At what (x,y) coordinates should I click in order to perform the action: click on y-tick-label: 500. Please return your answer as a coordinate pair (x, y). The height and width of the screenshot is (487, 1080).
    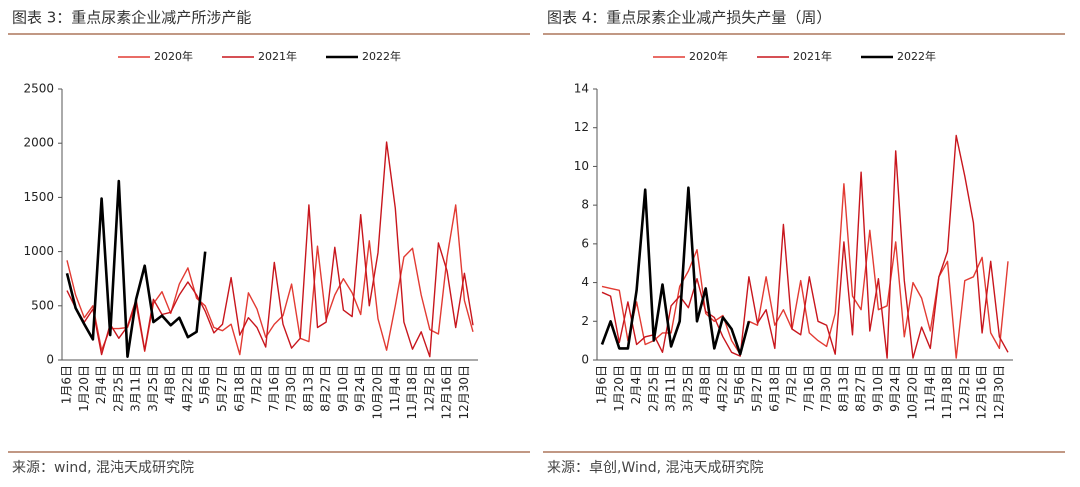
    Looking at the image, I should click on (42, 305).